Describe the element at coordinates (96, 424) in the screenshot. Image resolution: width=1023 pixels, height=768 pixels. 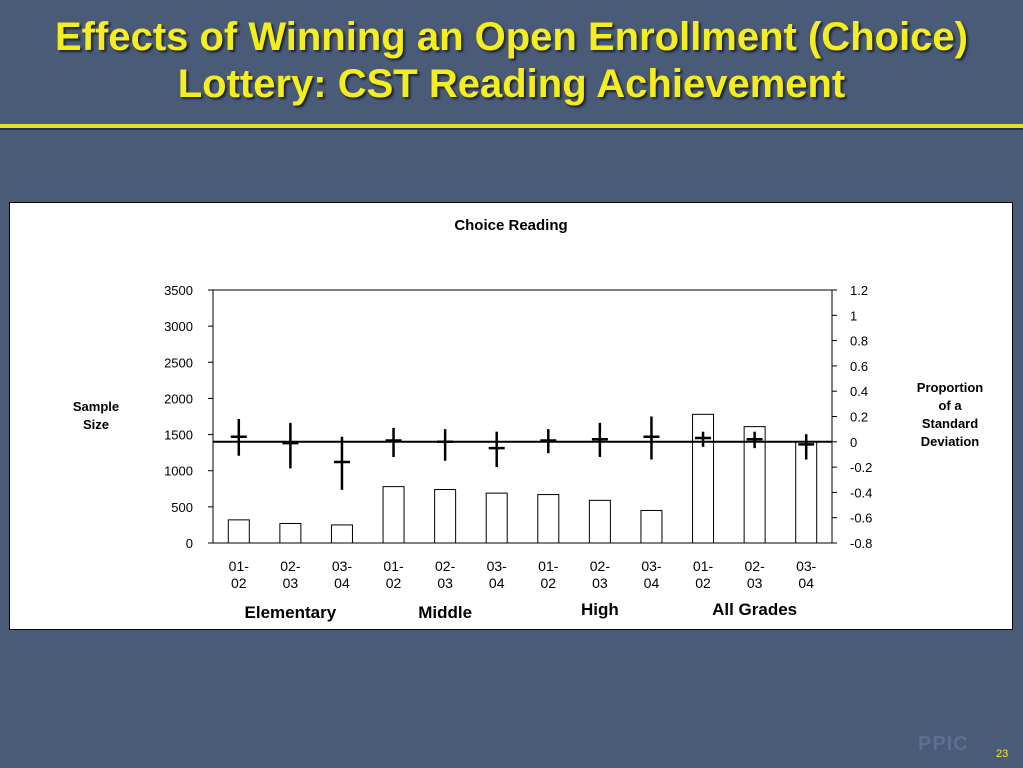
I see `left-axis-title-line: Size` at that location.